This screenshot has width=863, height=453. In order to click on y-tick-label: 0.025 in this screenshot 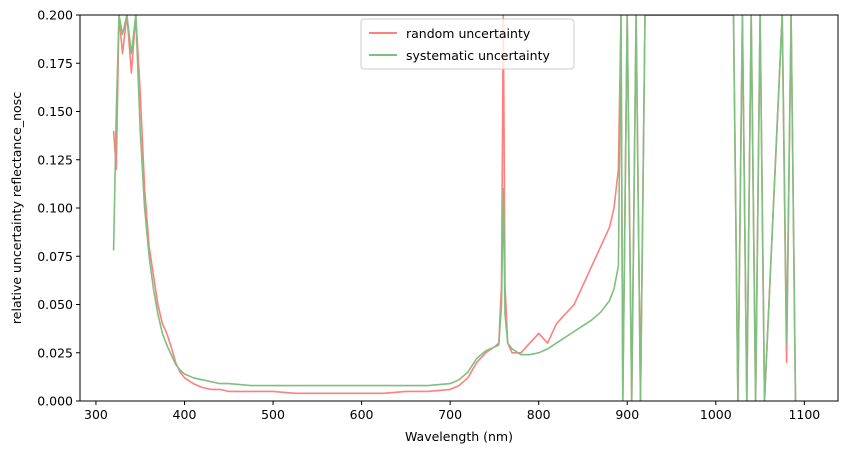, I will do `click(55, 352)`.